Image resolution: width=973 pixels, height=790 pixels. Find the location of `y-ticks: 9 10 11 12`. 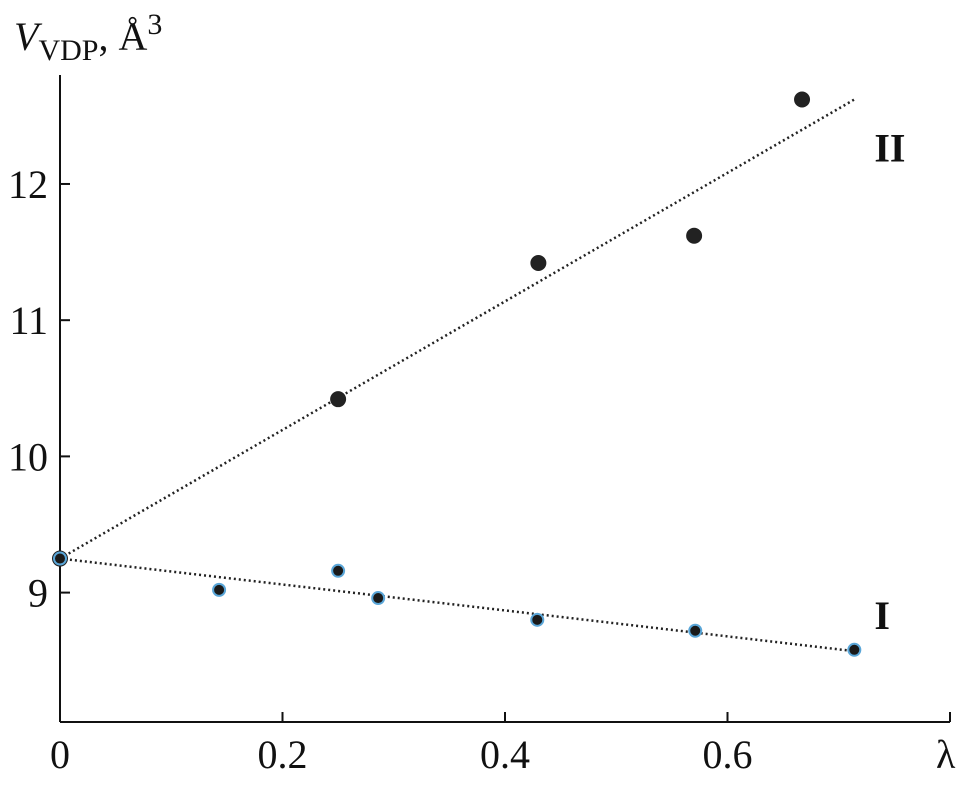

y-ticks: 9 10 11 12 is located at coordinates (39, 389).